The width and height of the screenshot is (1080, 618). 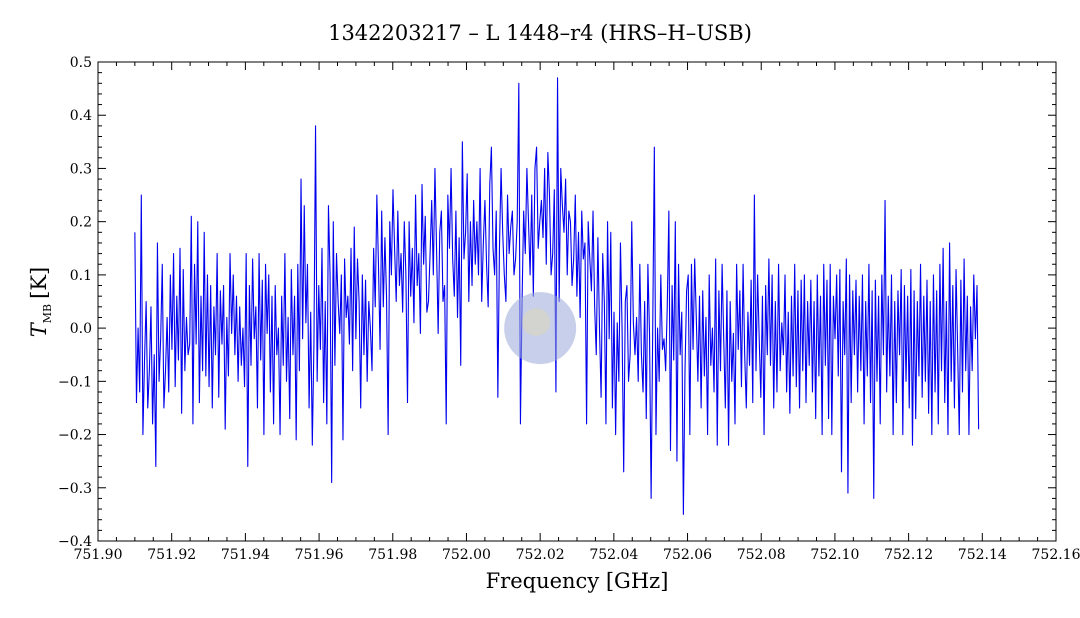 I want to click on y-tick-label: 0.5, so click(x=81, y=63).